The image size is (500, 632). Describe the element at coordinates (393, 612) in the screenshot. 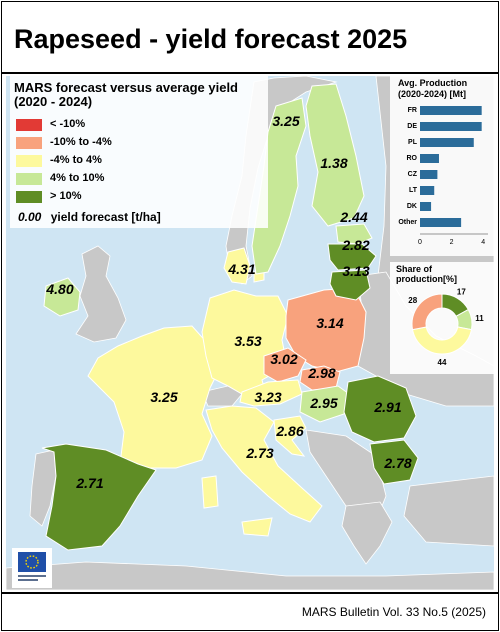

I see `footer-citation: MARS Bulletin Vol. 33 No.5 (2025)` at that location.